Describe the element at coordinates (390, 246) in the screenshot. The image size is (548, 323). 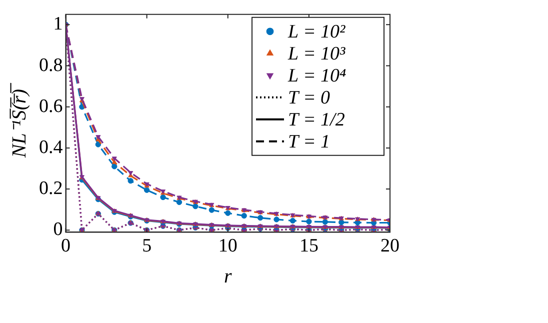
I see `x-tick-label: 20` at that location.